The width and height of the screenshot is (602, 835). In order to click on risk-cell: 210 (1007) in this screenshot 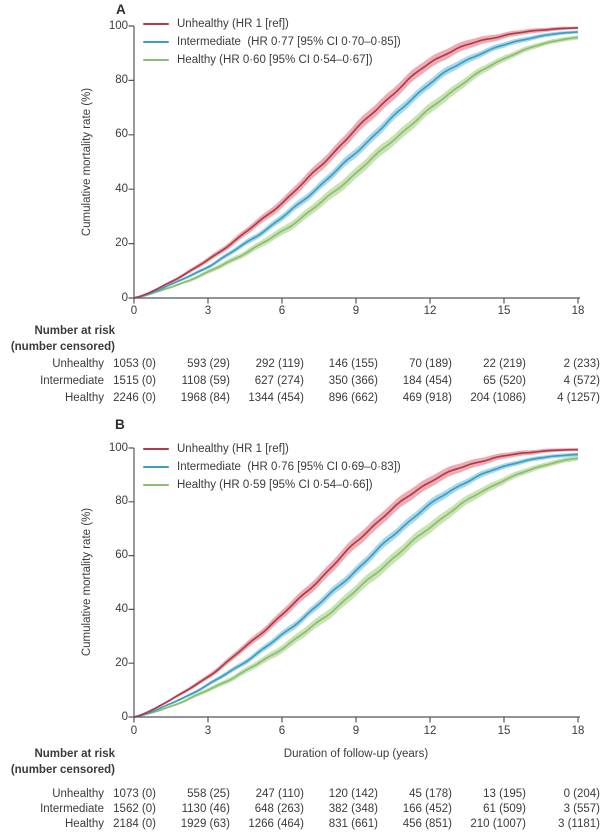, I will do `click(498, 824)`.